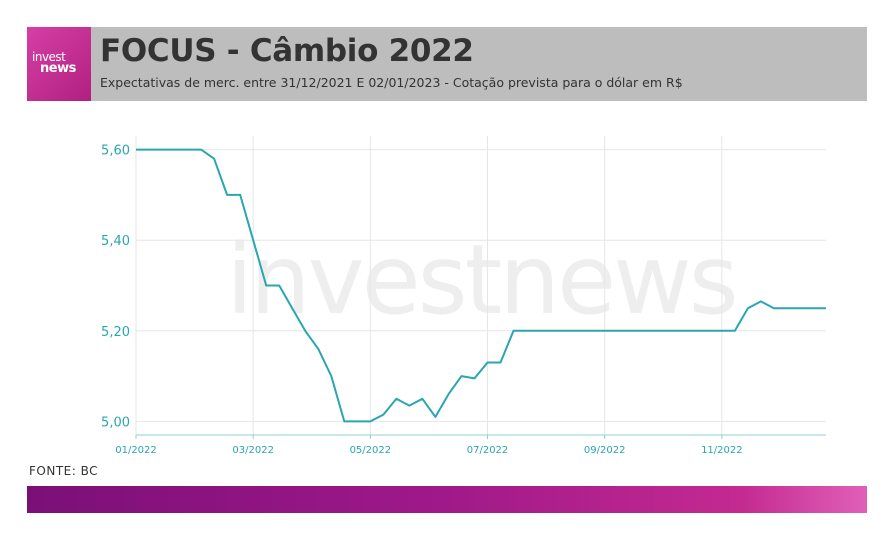 The image size is (895, 540). Describe the element at coordinates (447, 499) in the screenshot. I see `footer-gradient-bar` at that location.